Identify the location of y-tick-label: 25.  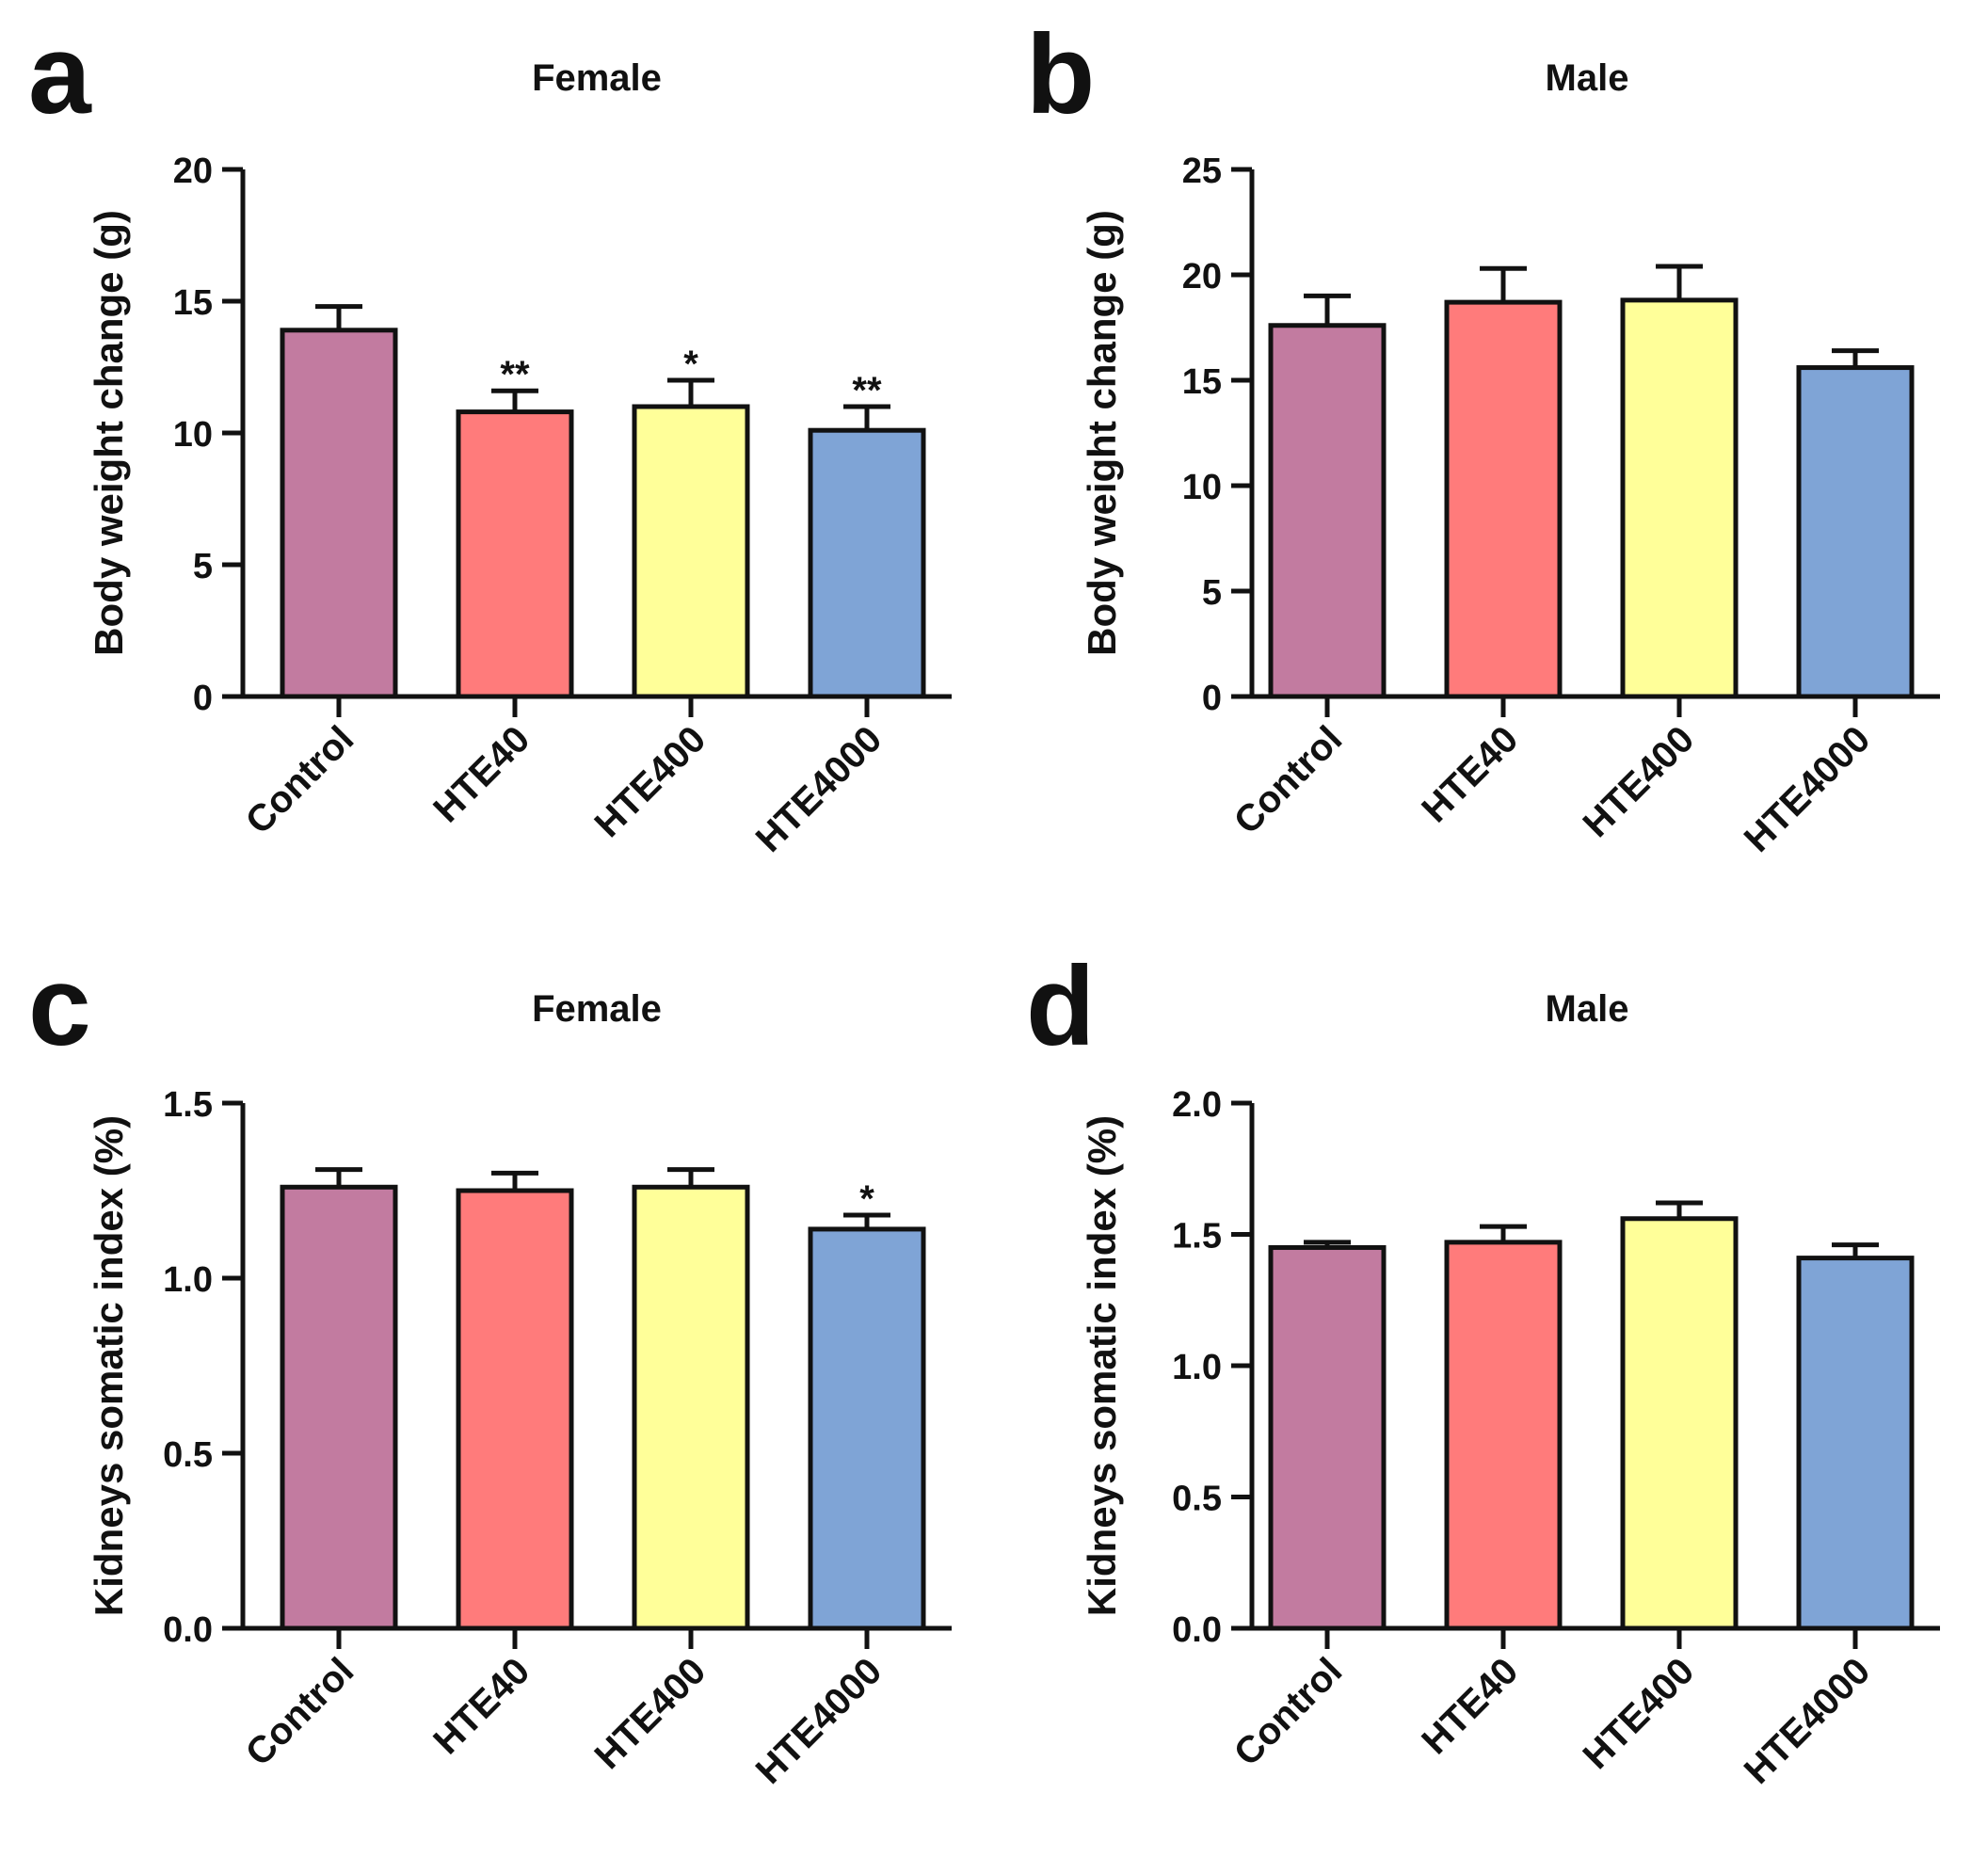
(1202, 171).